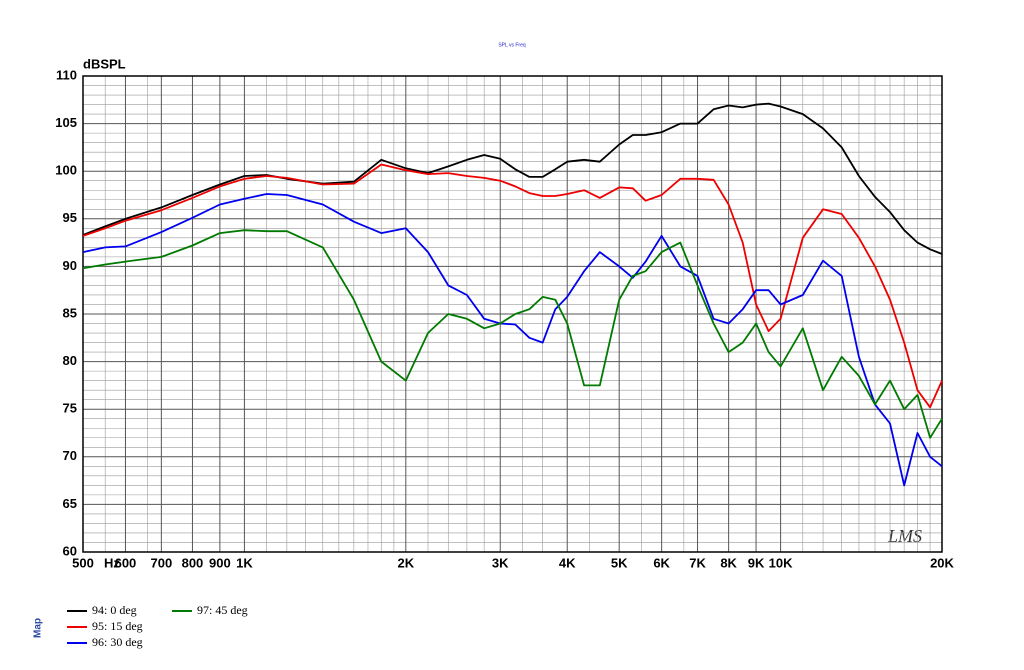 This screenshot has height=670, width=1024. Describe the element at coordinates (126, 562) in the screenshot. I see `x-tick-label: 600` at that location.